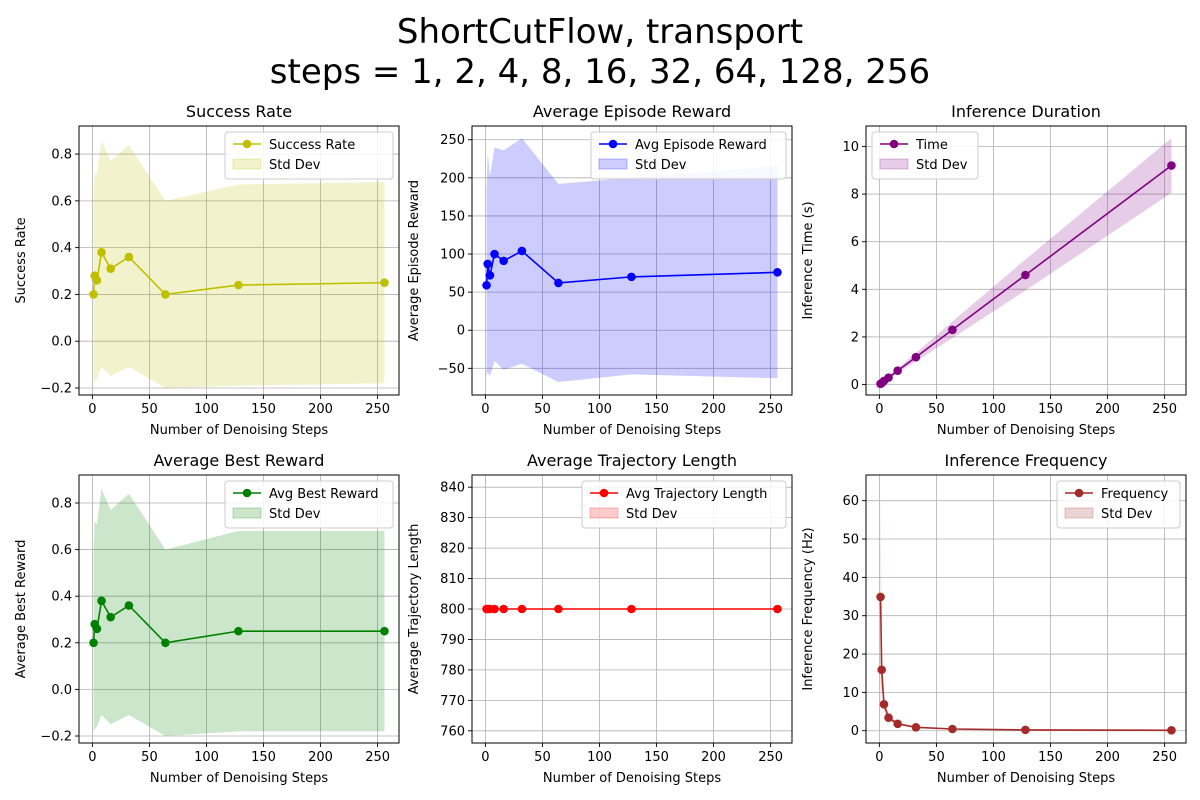  I want to click on legend: Avg Trajectory Length Std Dev, so click(684, 504).